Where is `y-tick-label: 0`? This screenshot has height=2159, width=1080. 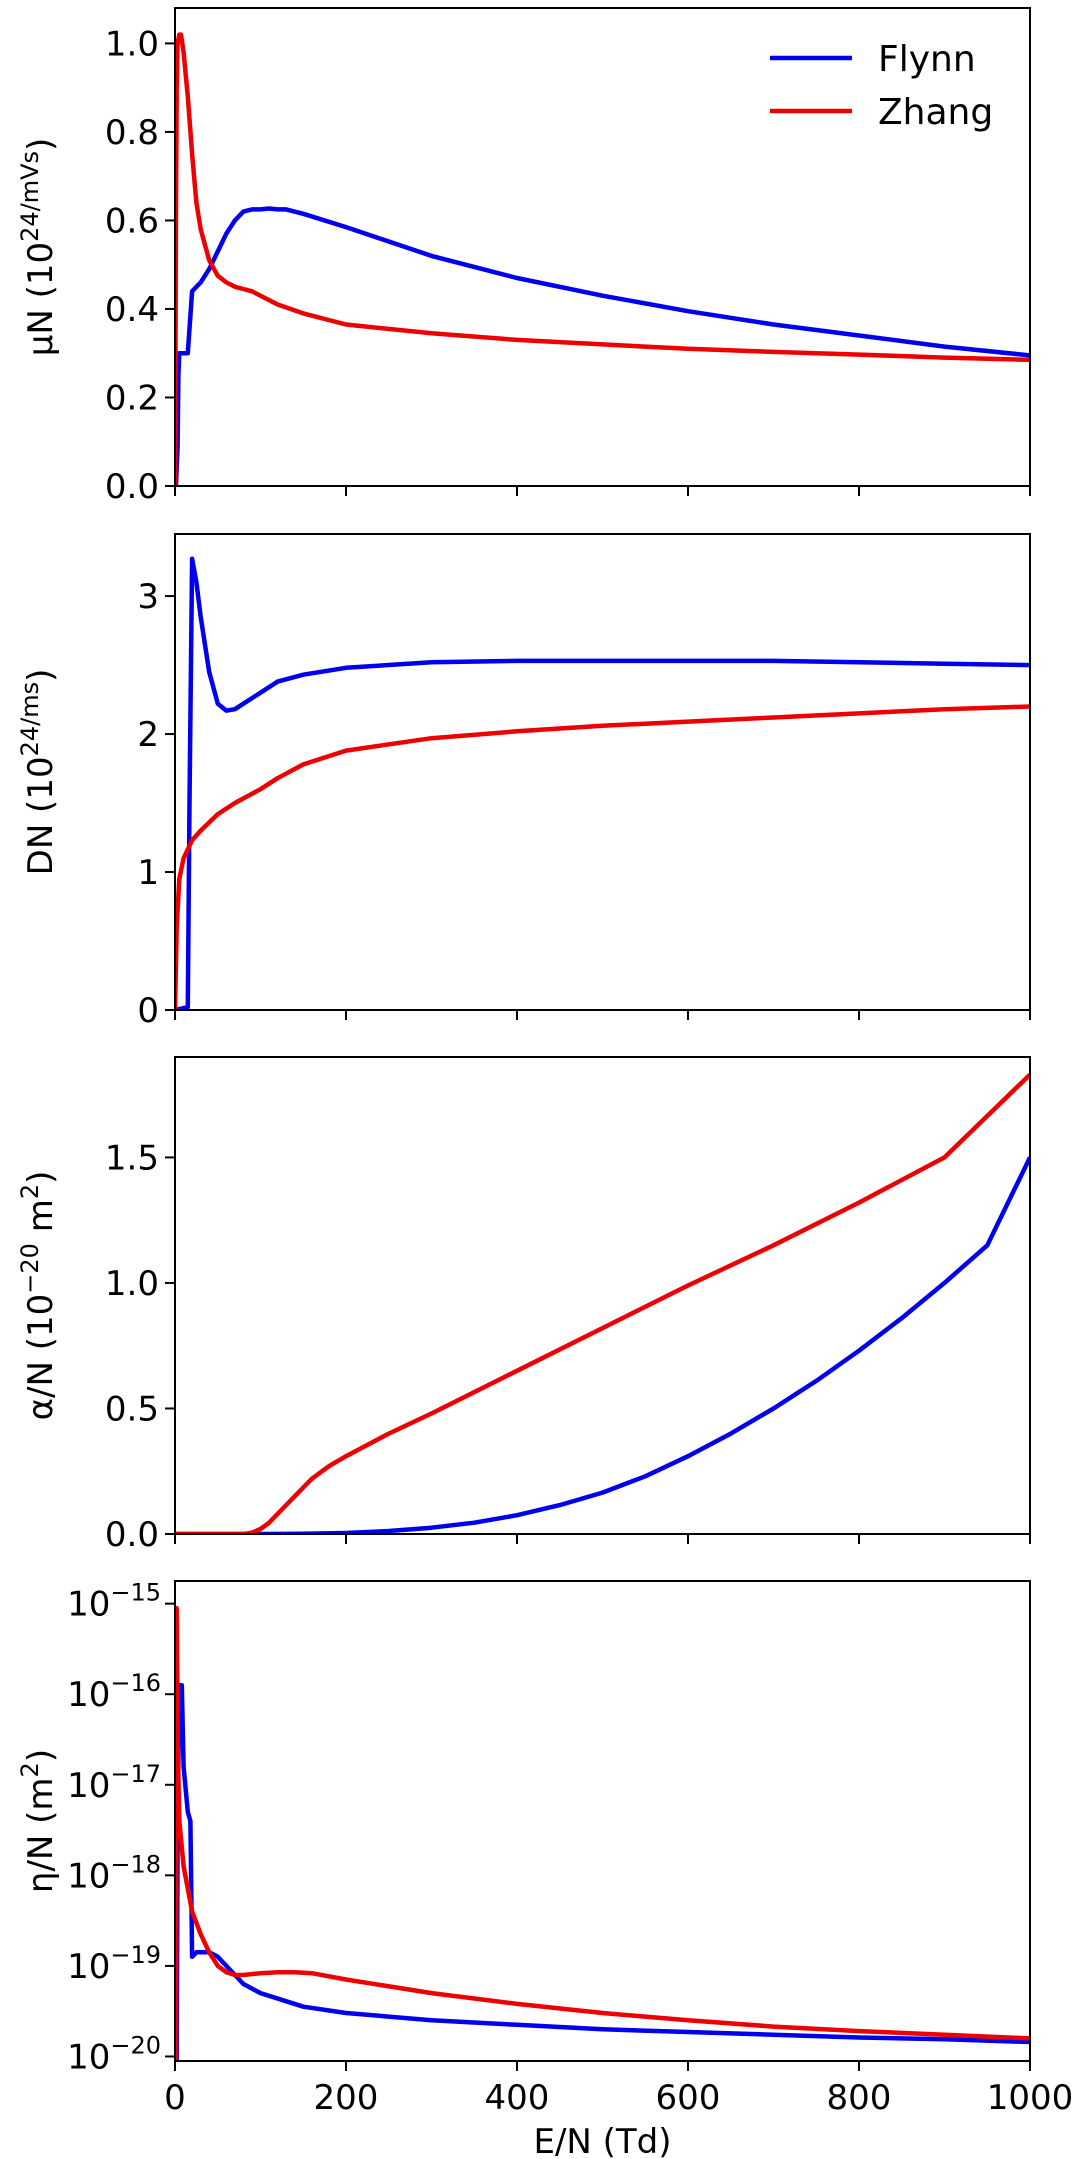
y-tick-label: 0 is located at coordinates (148, 1011).